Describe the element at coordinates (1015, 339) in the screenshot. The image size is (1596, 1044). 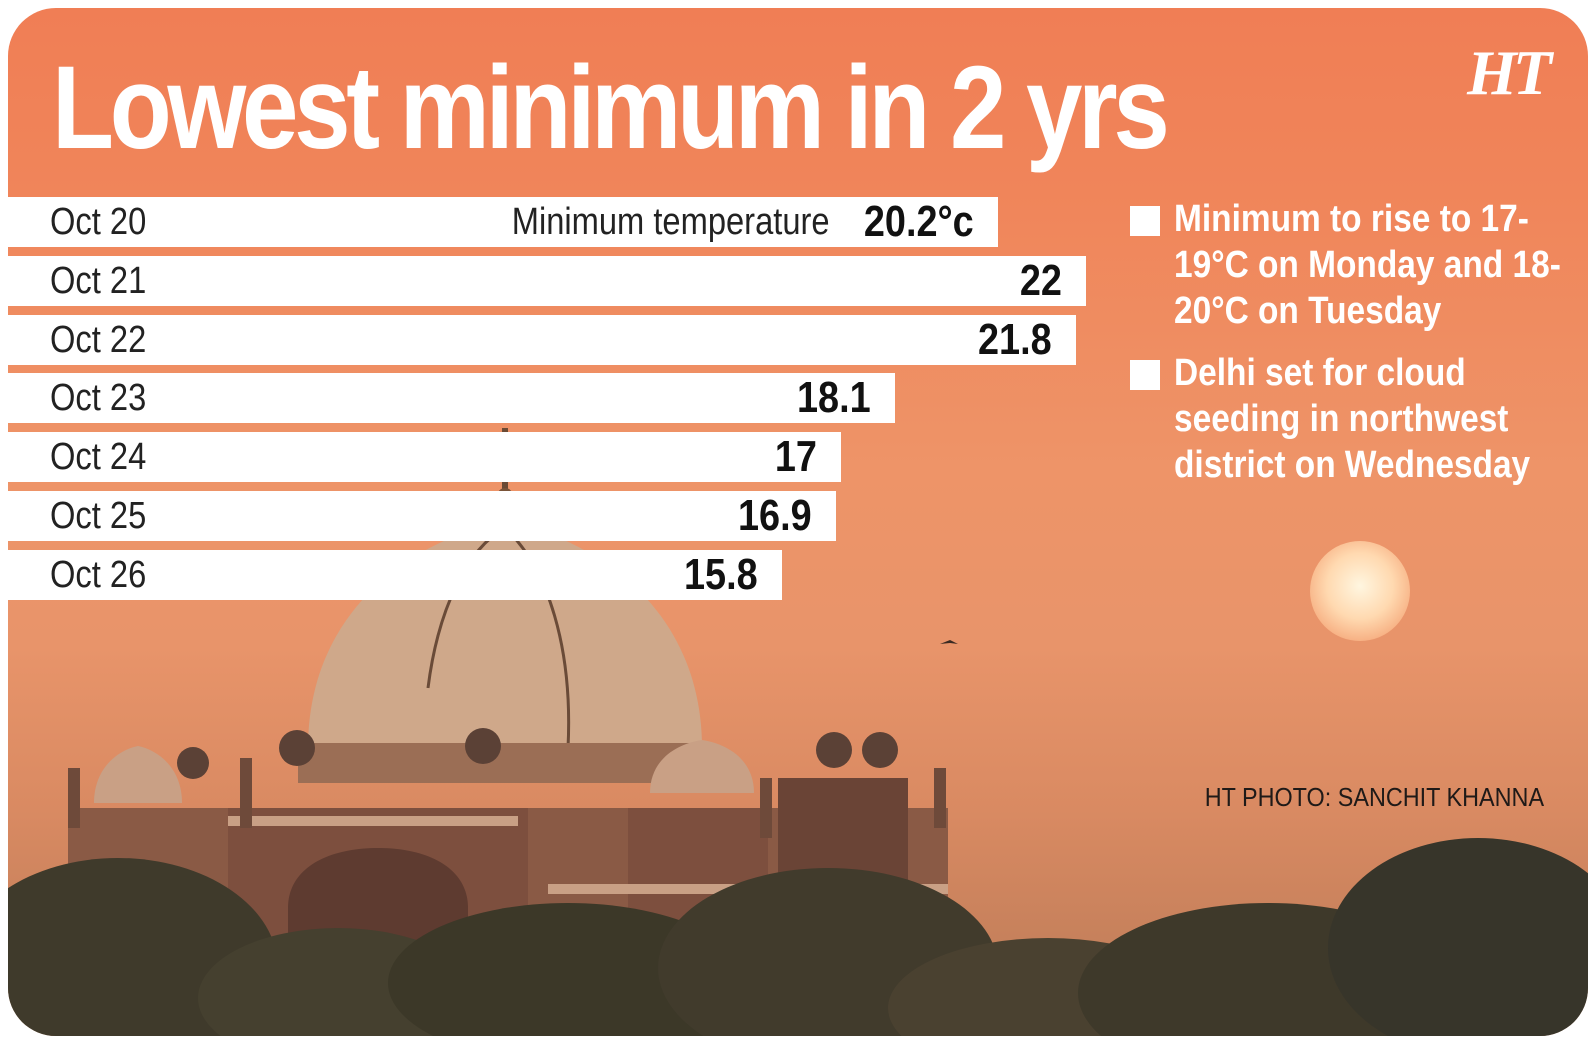
I see `value-label: 21.8` at that location.